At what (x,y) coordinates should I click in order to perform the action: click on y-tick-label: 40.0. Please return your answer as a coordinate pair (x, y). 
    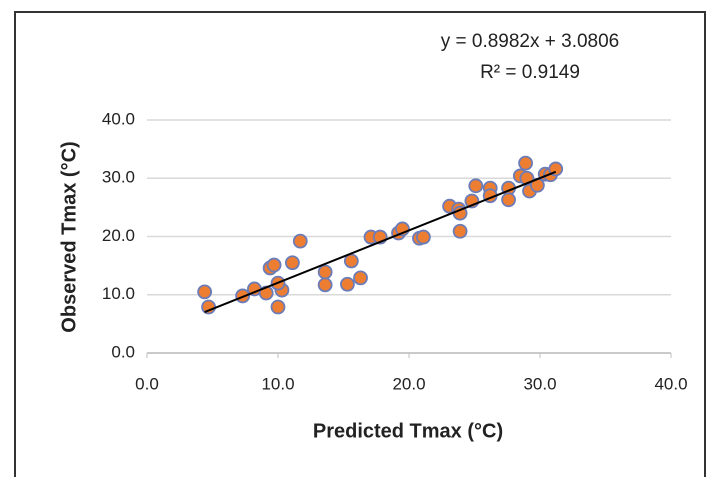
    Looking at the image, I should click on (118, 118).